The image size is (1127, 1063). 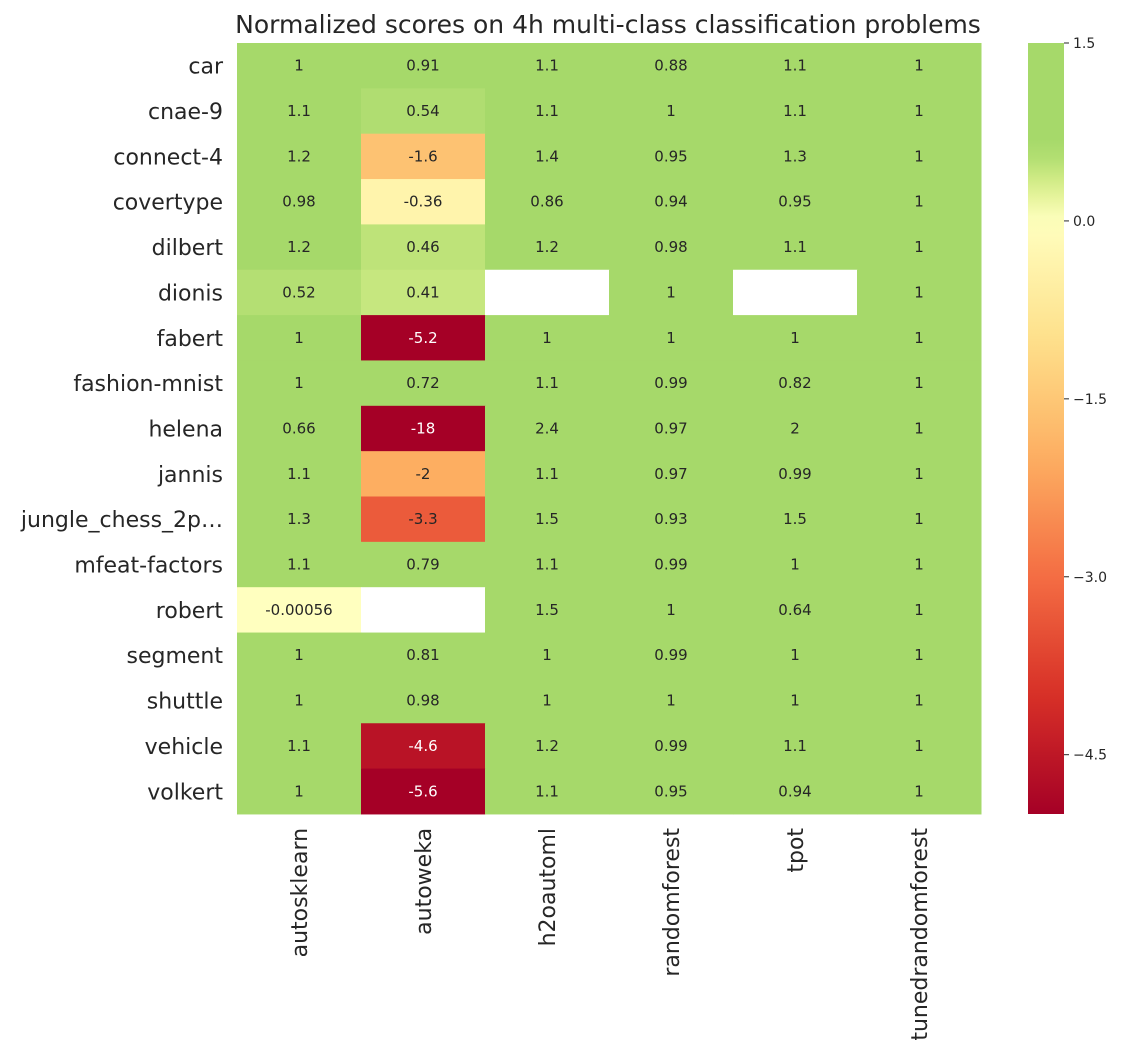 I want to click on cell-label: 0.91, so click(x=422, y=66).